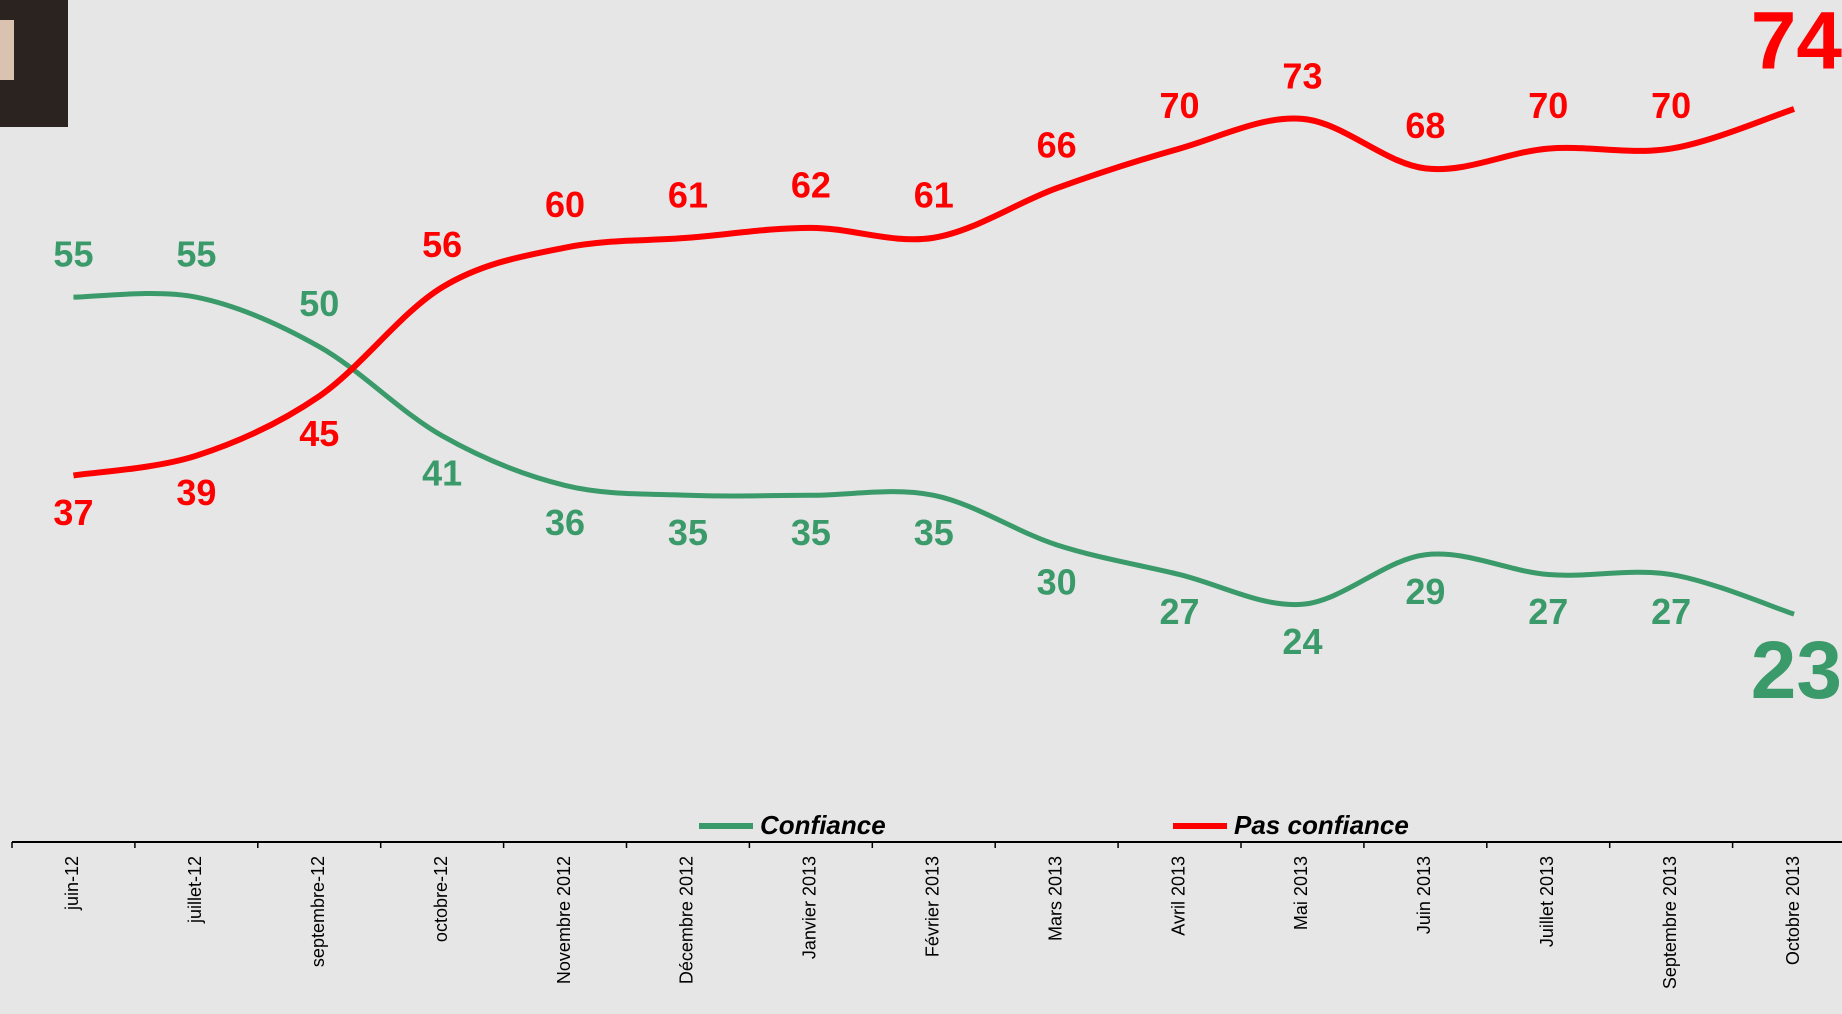 This screenshot has height=1014, width=1842. Describe the element at coordinates (73, 512) in the screenshot. I see `data-label: 37` at that location.